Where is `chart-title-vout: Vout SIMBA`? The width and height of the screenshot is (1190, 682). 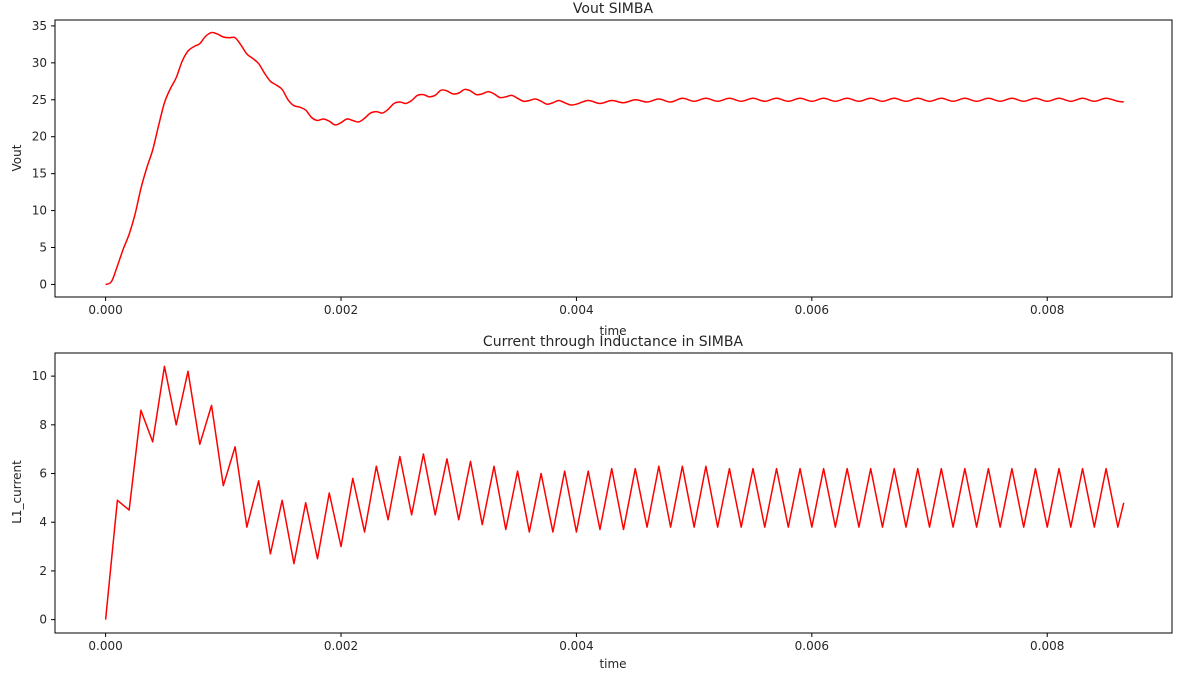 chart-title-vout: Vout SIMBA is located at coordinates (613, 9).